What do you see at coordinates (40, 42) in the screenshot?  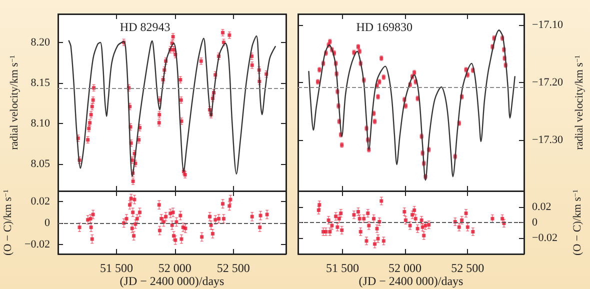 I see `y-tick-label: 8.20` at bounding box center [40, 42].